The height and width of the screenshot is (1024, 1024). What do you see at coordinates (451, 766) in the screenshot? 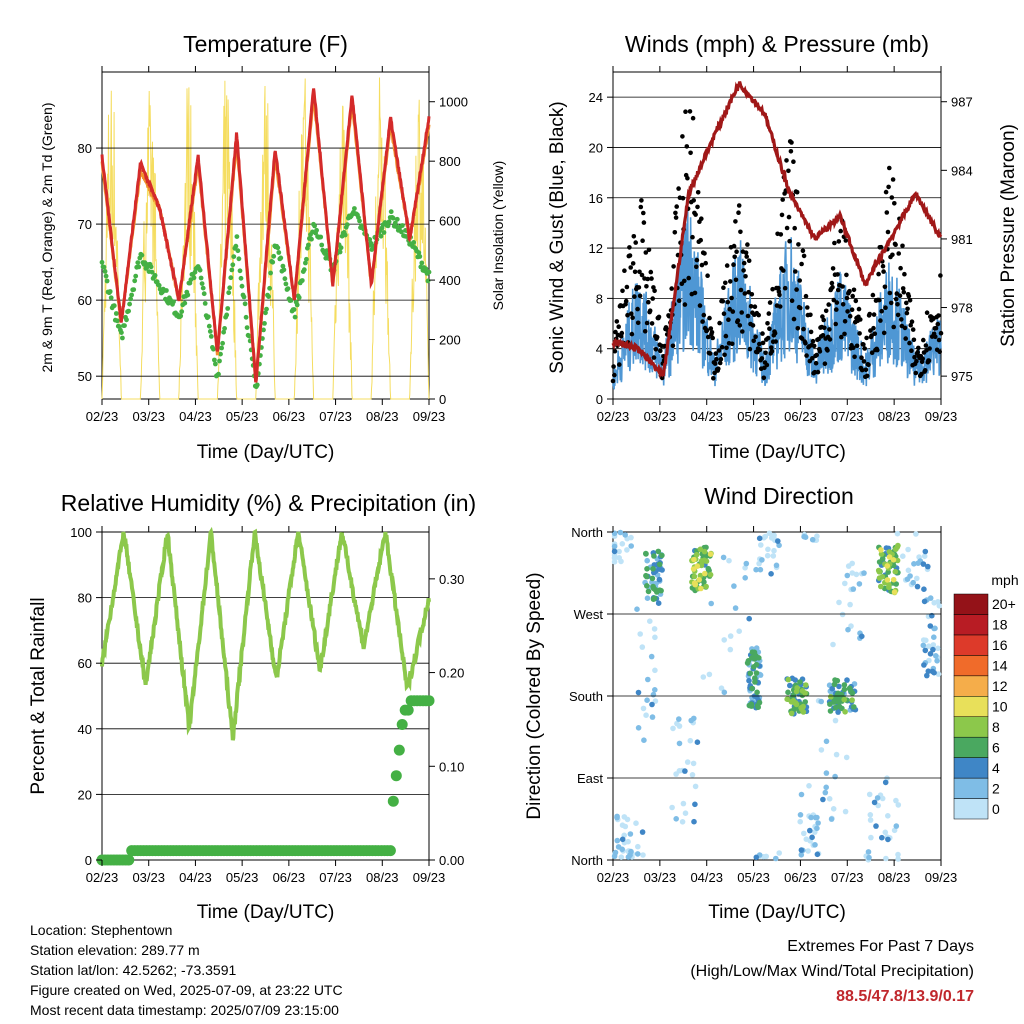
I see `precip-ytick-label: 0.10` at bounding box center [451, 766].